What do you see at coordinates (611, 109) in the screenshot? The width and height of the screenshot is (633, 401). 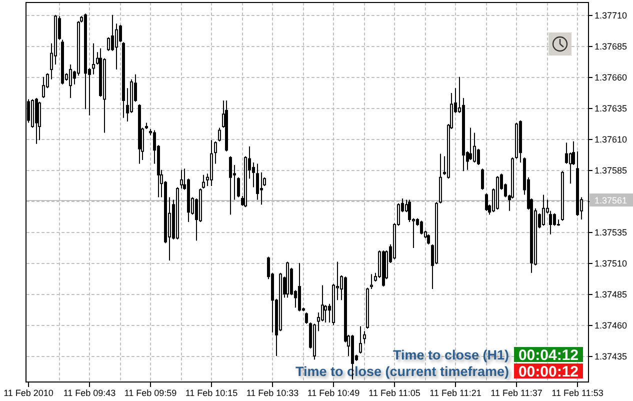 I see `y-tick-label: 1.37635` at bounding box center [611, 109].